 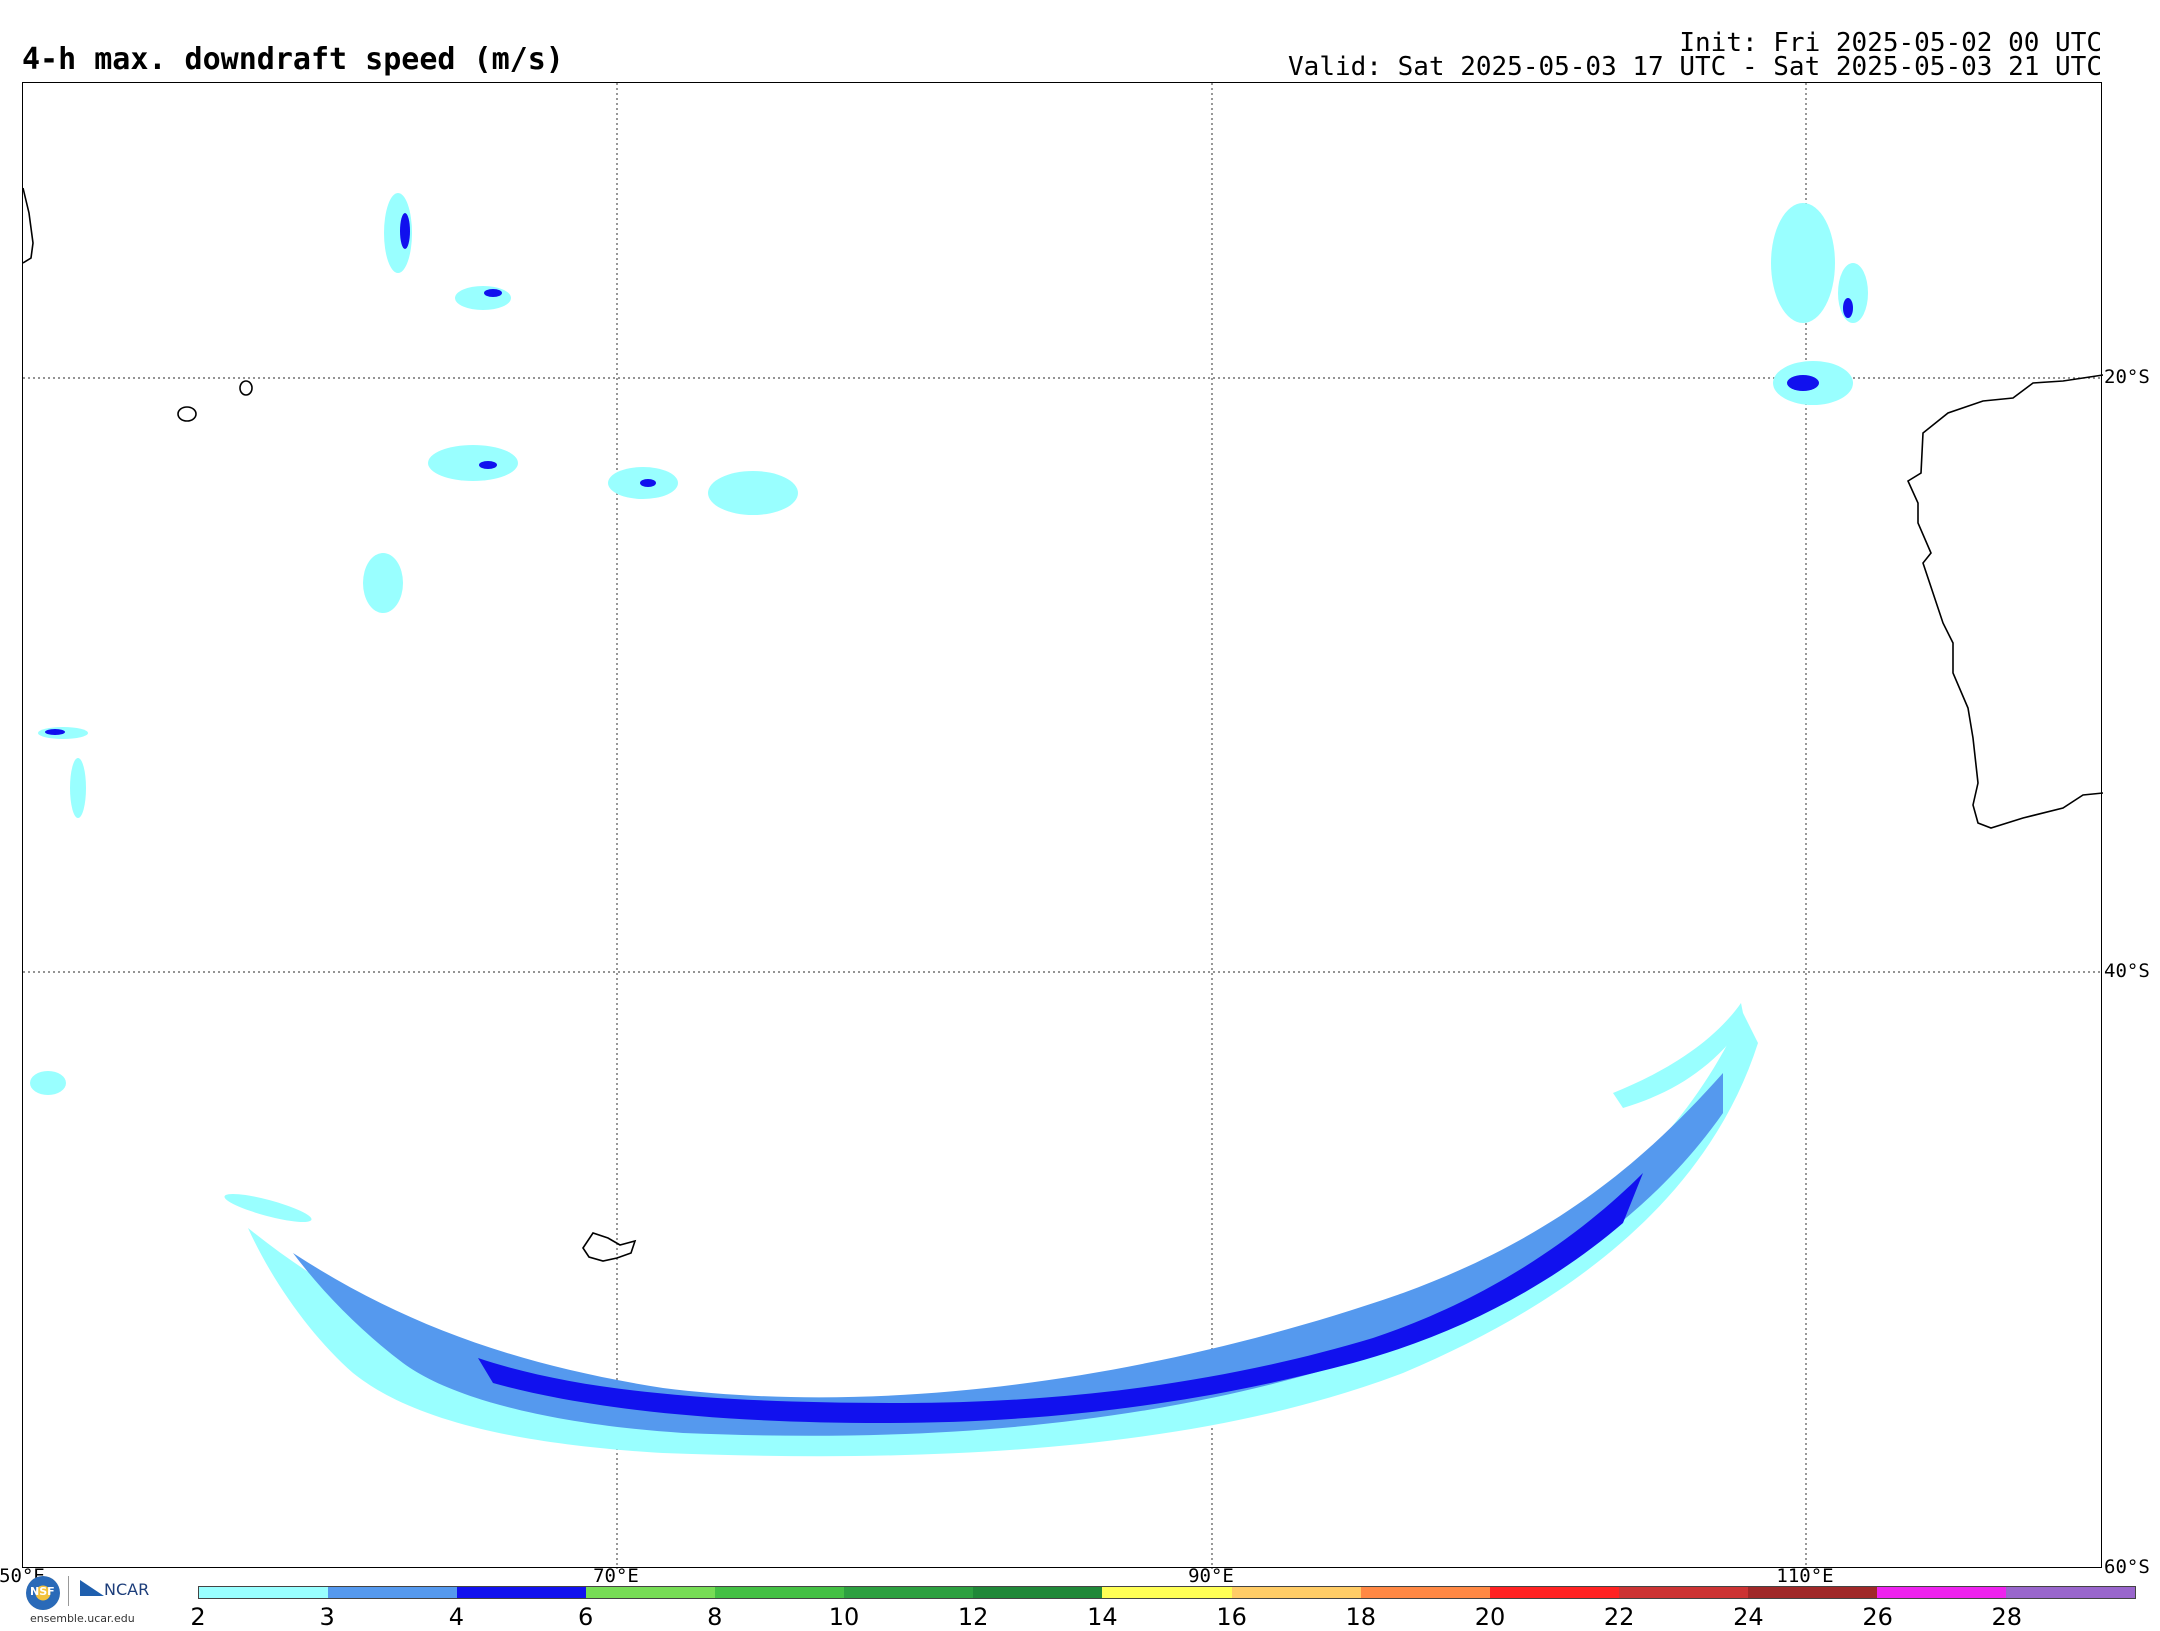 What do you see at coordinates (1211, 1576) in the screenshot?
I see `lon-label-90e: 90°E` at bounding box center [1211, 1576].